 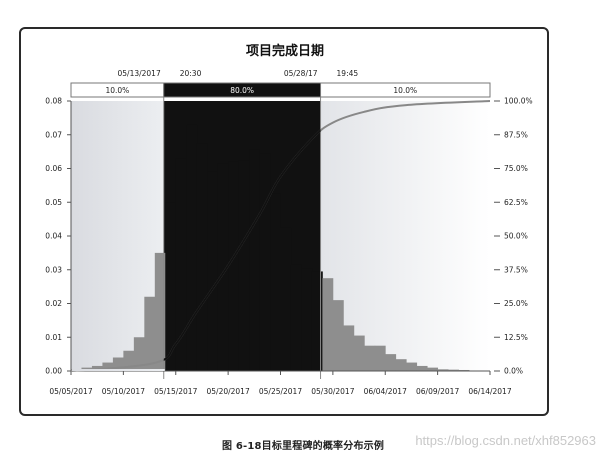 I want to click on y2-tick-label: 50.0%, so click(x=516, y=236).